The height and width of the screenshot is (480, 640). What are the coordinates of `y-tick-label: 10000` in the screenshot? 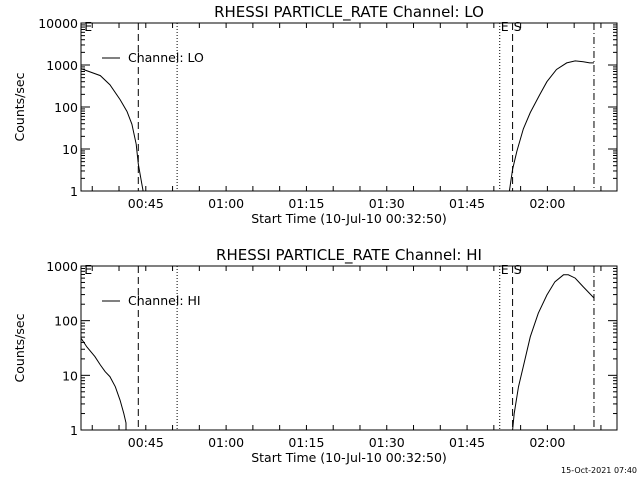 It's located at (58, 23).